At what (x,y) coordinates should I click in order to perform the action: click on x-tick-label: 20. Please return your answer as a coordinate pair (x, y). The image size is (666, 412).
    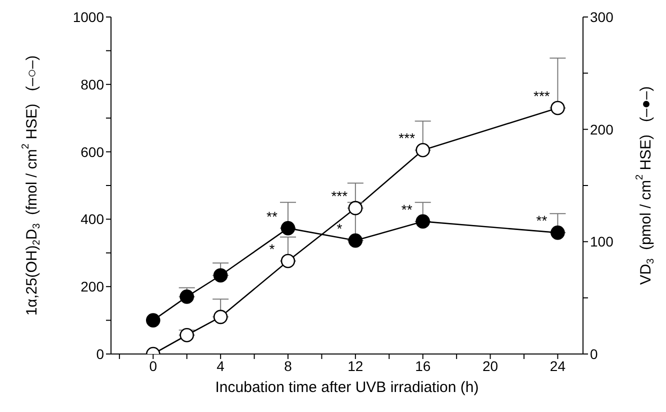
    Looking at the image, I should click on (490, 366).